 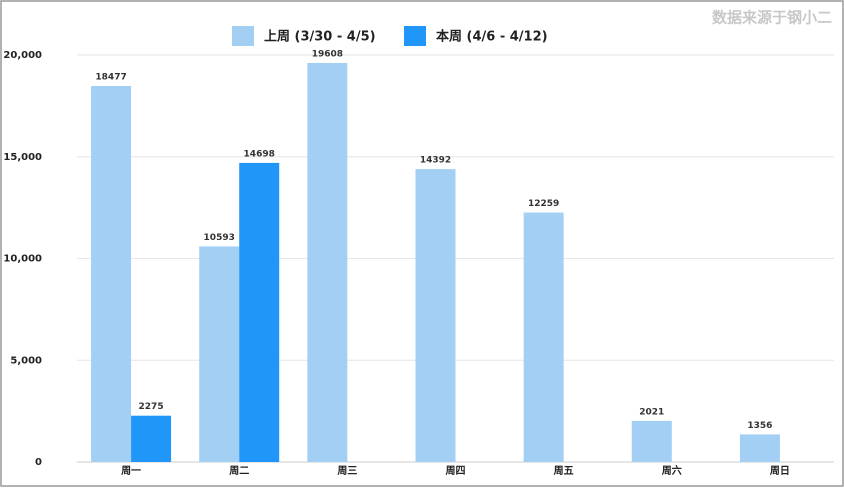 I want to click on x-tick-label: 周六, so click(x=672, y=470).